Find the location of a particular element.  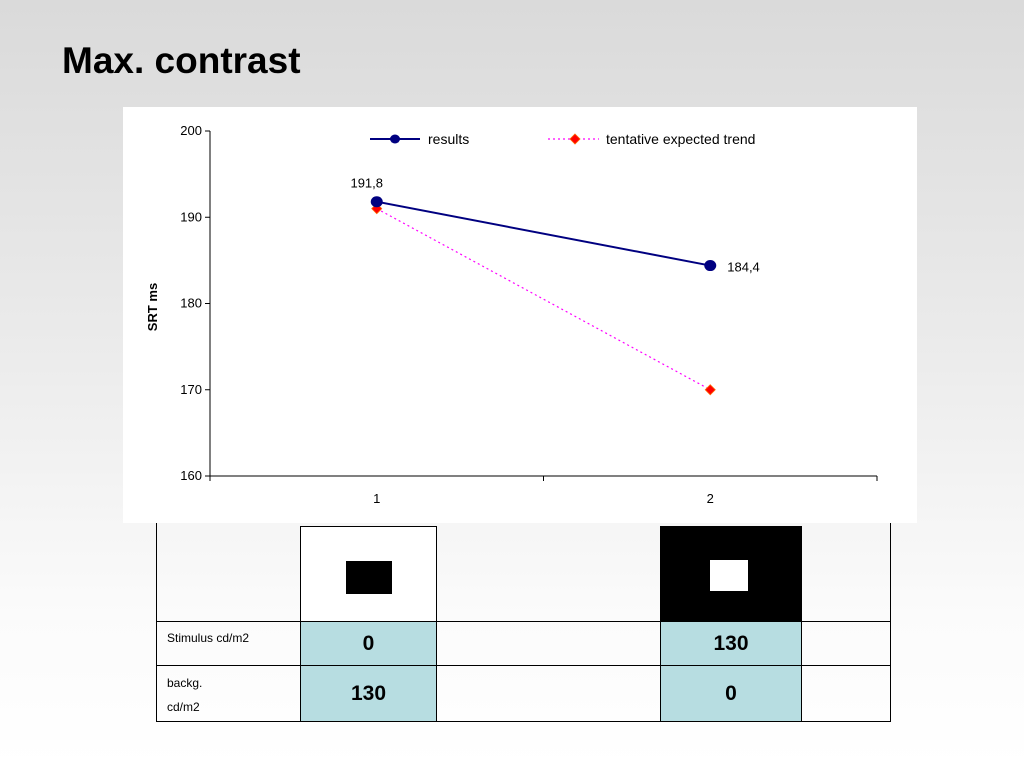

y-axis-title: SRT ms is located at coordinates (152, 307).